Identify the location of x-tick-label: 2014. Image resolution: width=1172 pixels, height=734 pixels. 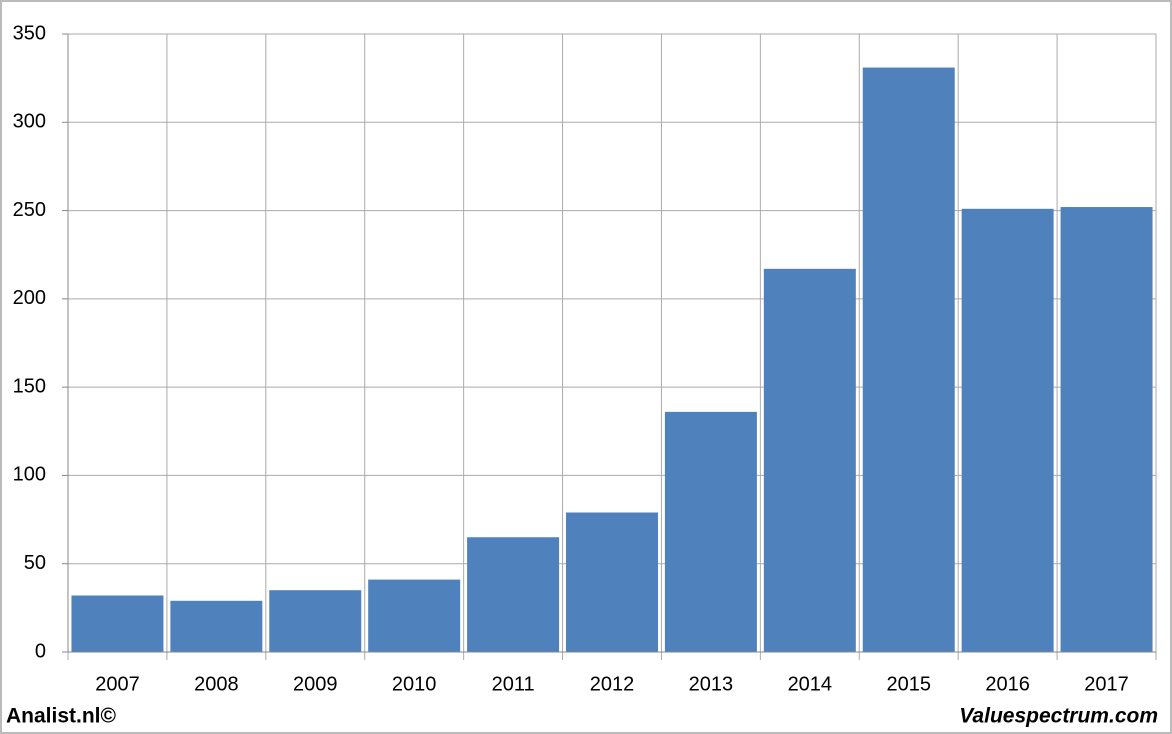
(810, 684).